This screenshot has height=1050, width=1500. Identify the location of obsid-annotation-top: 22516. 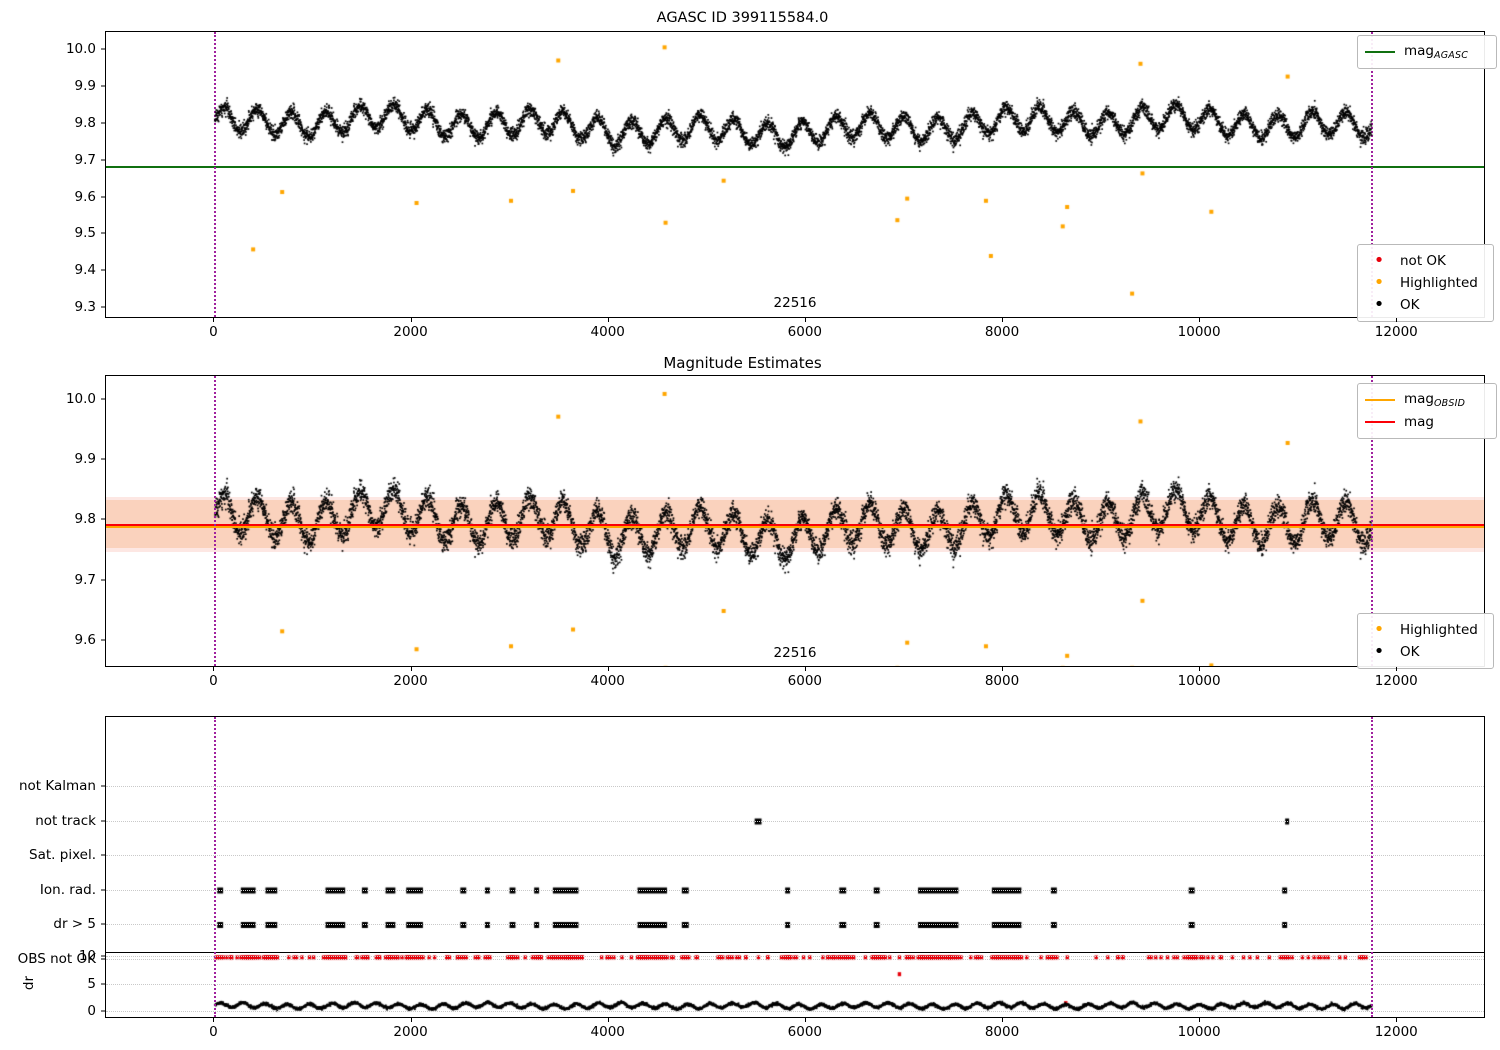
(795, 303).